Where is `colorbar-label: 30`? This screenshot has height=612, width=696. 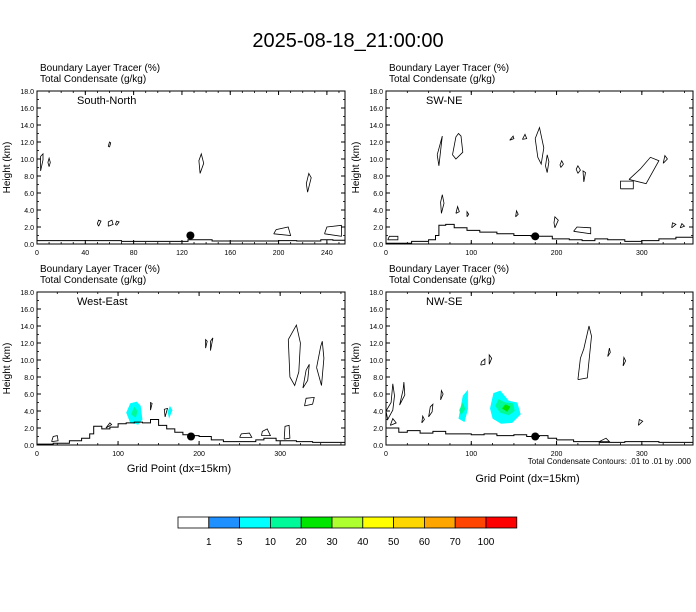 colorbar-label: 30 is located at coordinates (332, 542).